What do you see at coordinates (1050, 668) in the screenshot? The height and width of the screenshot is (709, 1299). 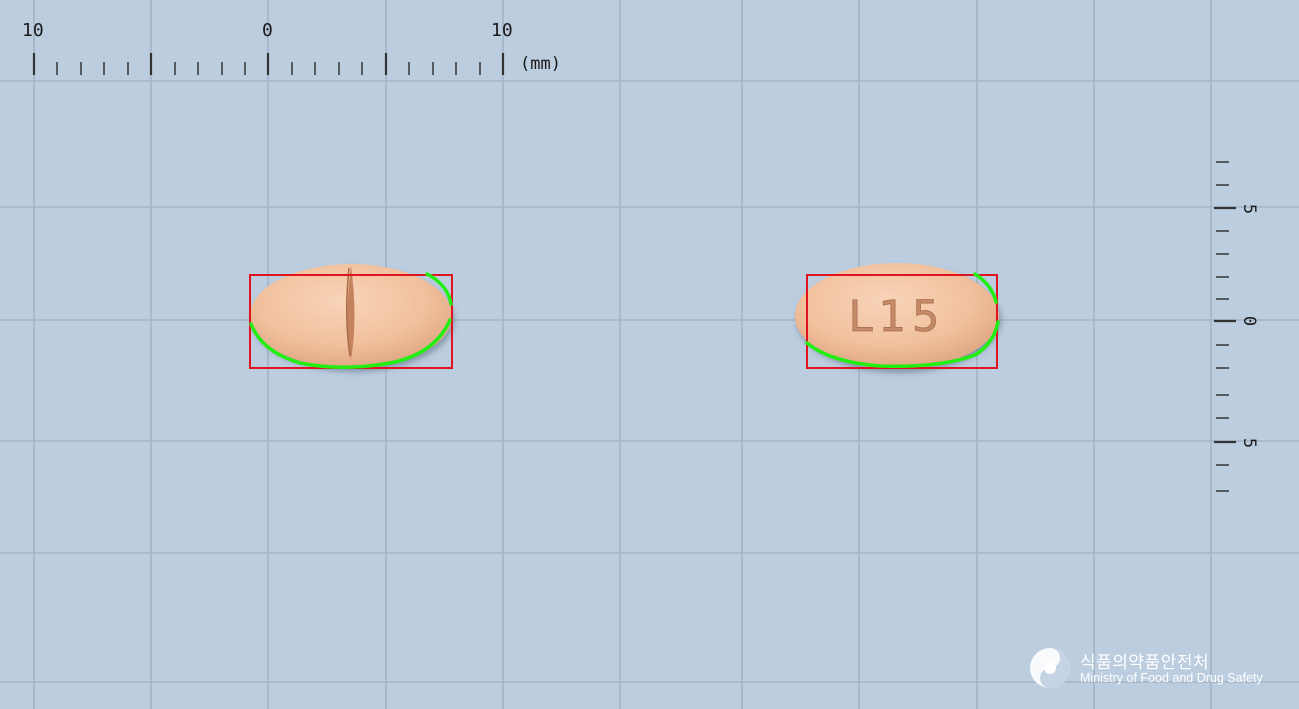 I see `mfds-logo` at bounding box center [1050, 668].